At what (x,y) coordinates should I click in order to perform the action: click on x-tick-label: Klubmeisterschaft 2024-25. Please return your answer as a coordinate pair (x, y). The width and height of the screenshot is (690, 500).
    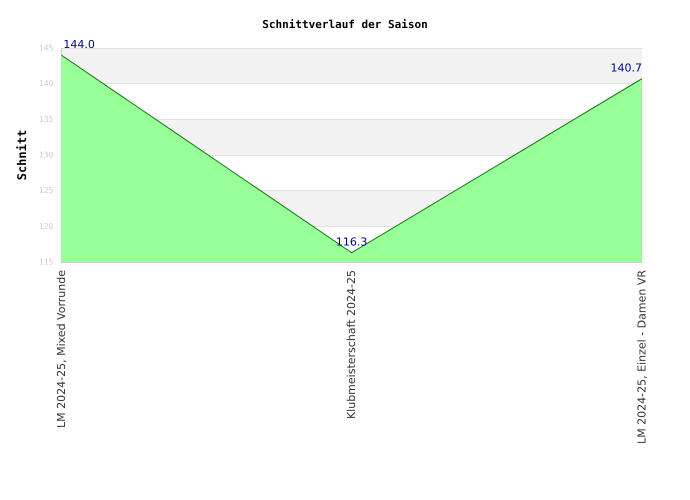
    Looking at the image, I should click on (351, 345).